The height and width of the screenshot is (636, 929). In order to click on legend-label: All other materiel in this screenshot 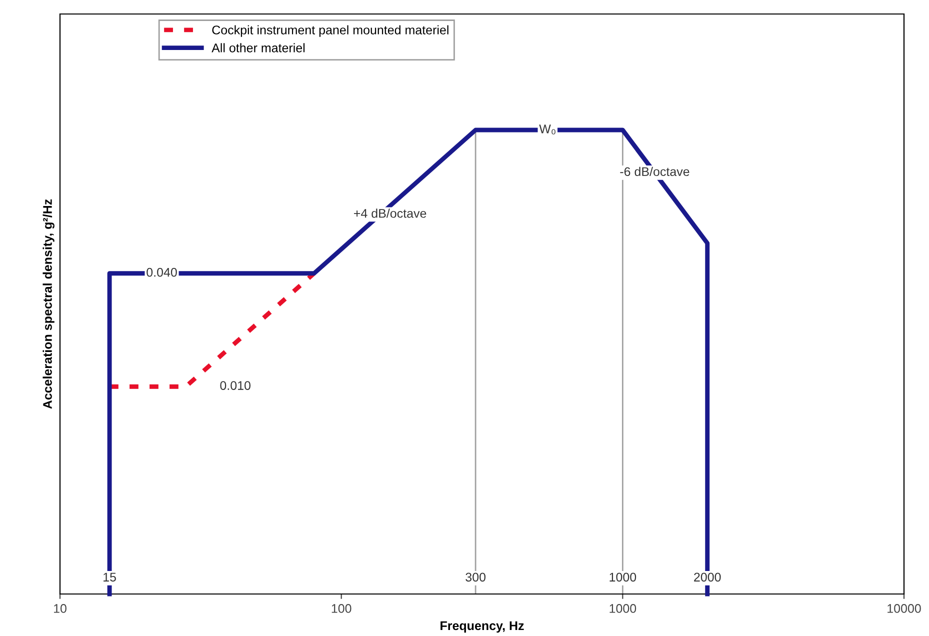, I will do `click(258, 47)`.